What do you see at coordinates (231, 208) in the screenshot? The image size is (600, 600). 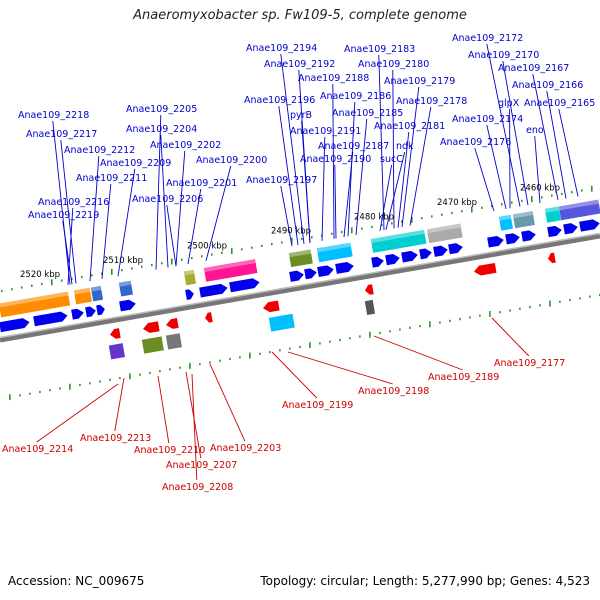 I see `forward-gene-anae109-2200: Anae109_2200` at bounding box center [231, 208].